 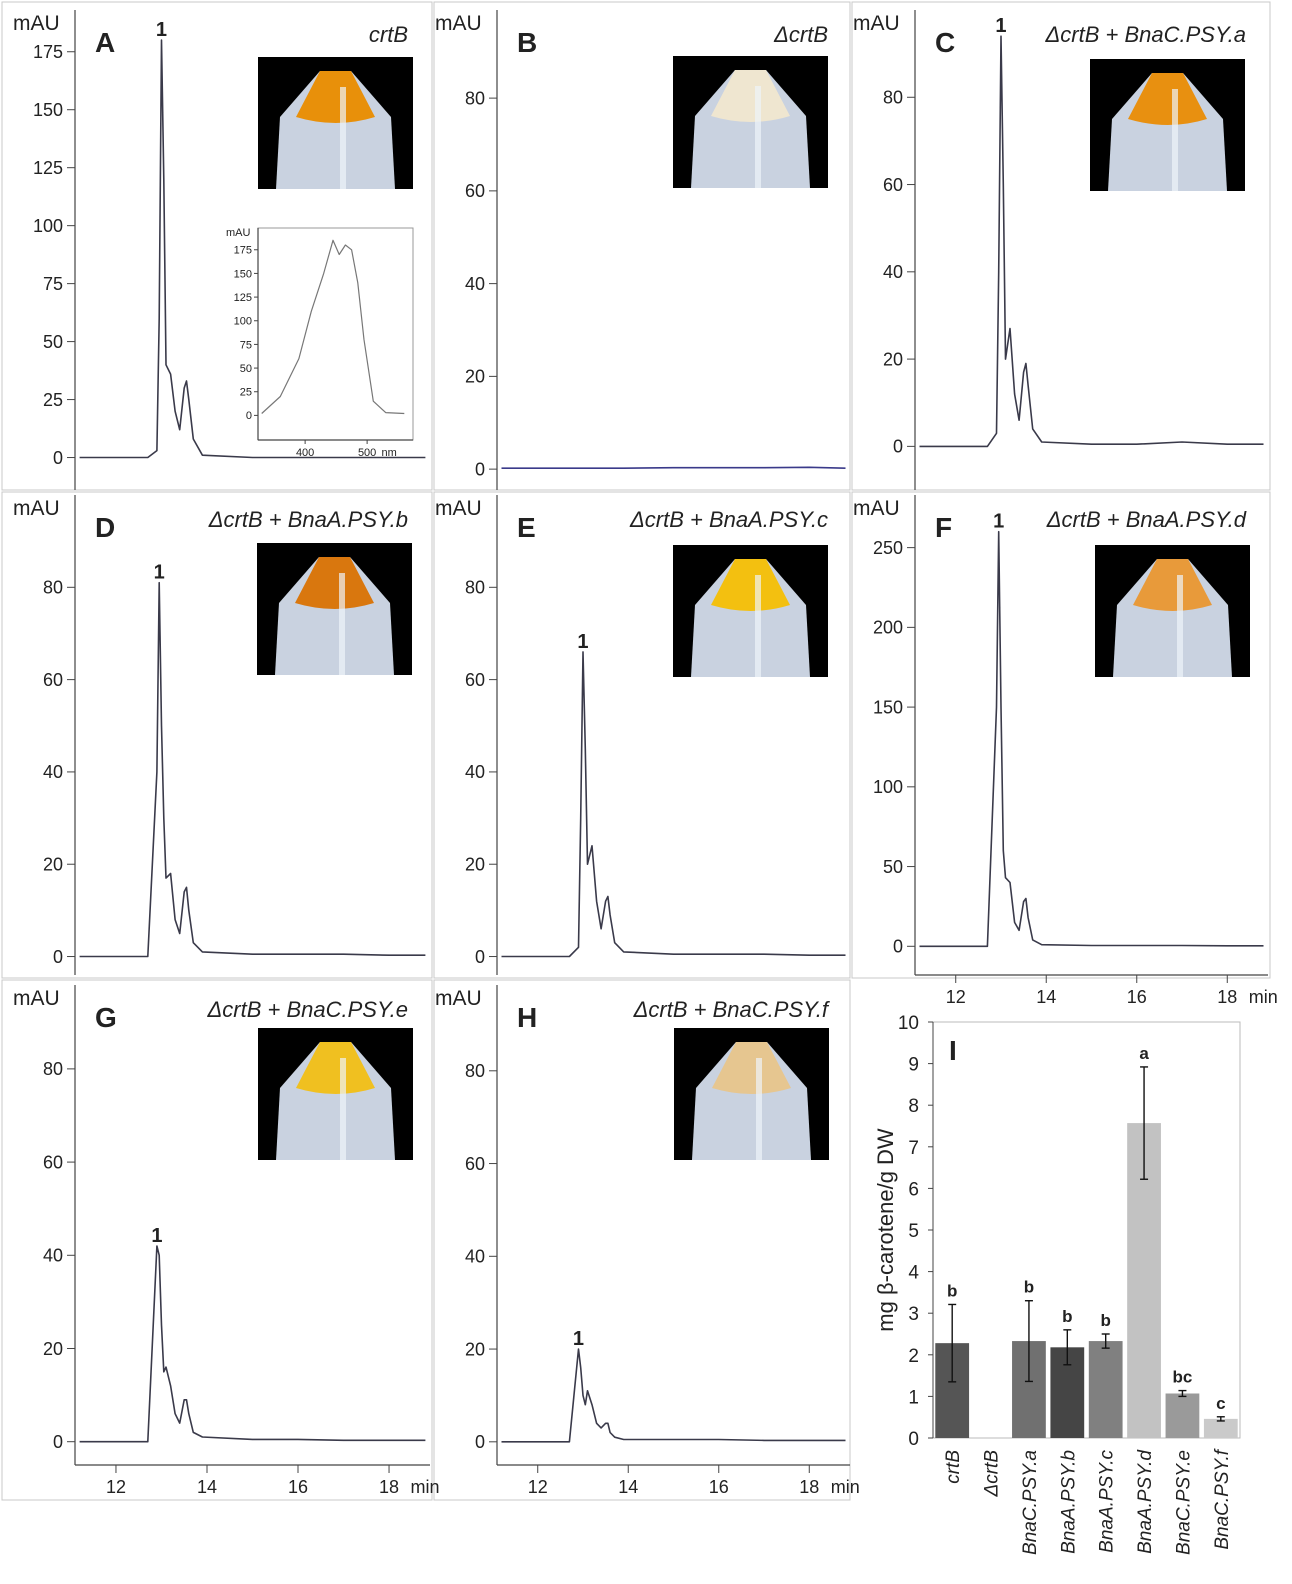 I want to click on panel-letter: F, so click(x=943, y=527).